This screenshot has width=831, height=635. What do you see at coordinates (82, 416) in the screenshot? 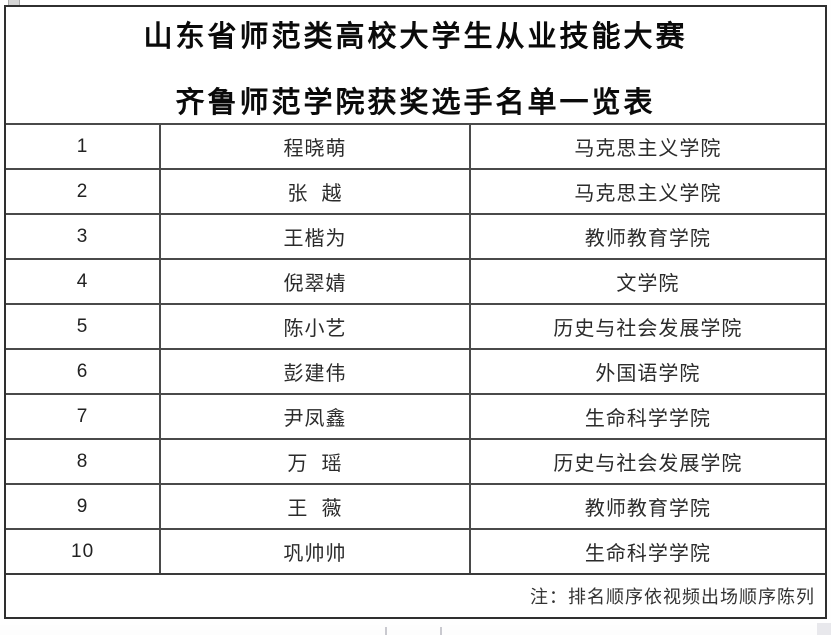
I see `rank-cell: 7` at bounding box center [82, 416].